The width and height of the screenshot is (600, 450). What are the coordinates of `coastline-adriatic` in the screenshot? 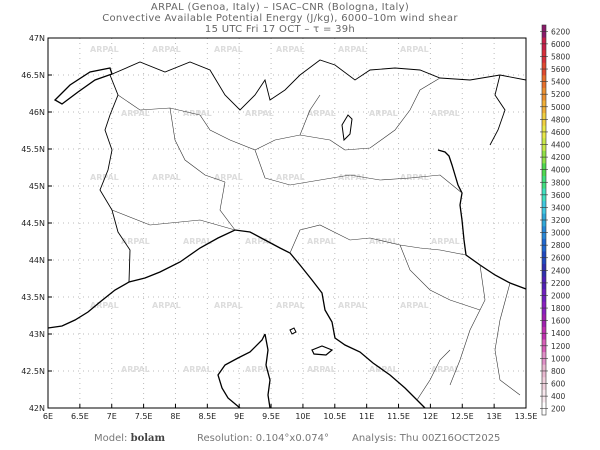 It's located at (482, 219).